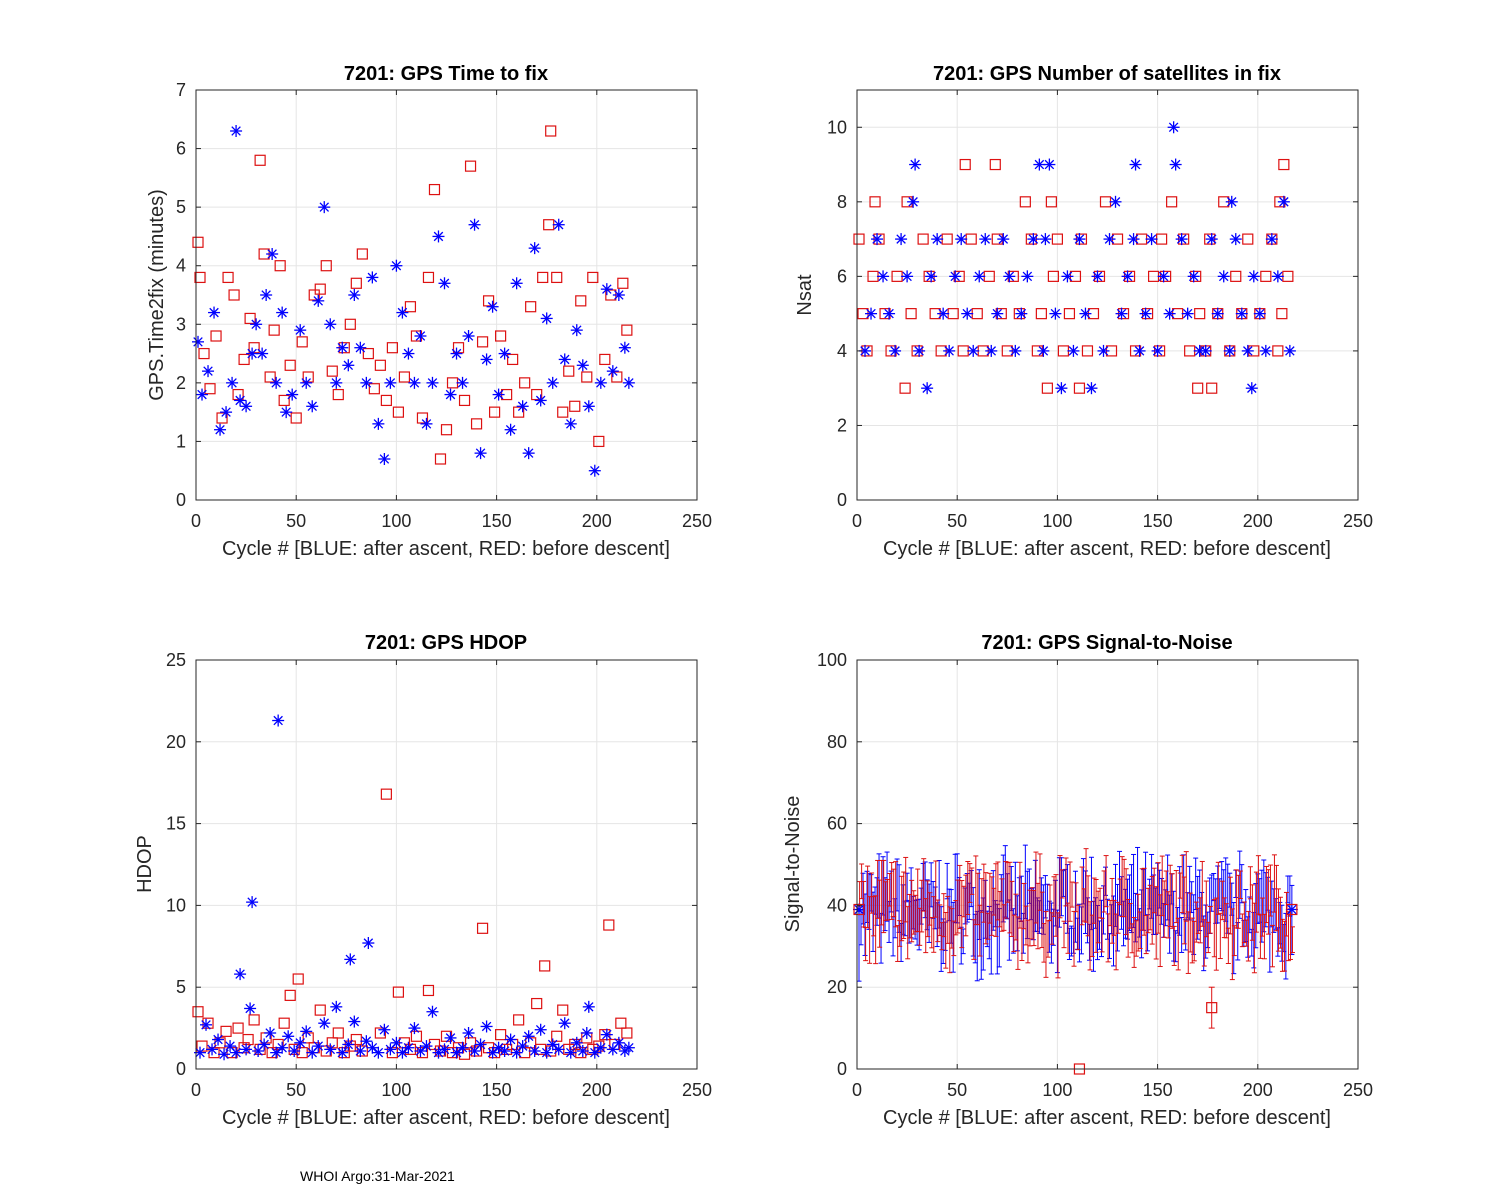 This screenshot has height=1200, width=1500. What do you see at coordinates (446, 74) in the screenshot?
I see `chart-title: 7201: GPS Time to fix` at bounding box center [446, 74].